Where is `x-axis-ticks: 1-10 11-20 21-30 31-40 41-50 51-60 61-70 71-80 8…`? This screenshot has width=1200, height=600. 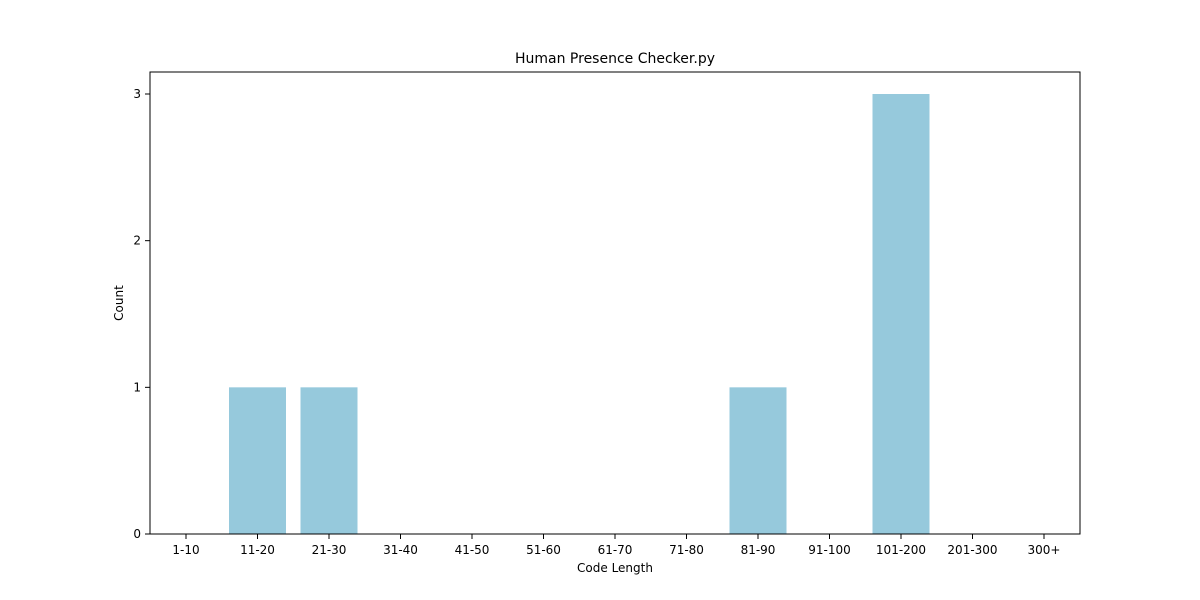 x-axis-ticks: 1-10 11-20 21-30 31-40 41-50 51-60 61-70 71-80 8… is located at coordinates (616, 545).